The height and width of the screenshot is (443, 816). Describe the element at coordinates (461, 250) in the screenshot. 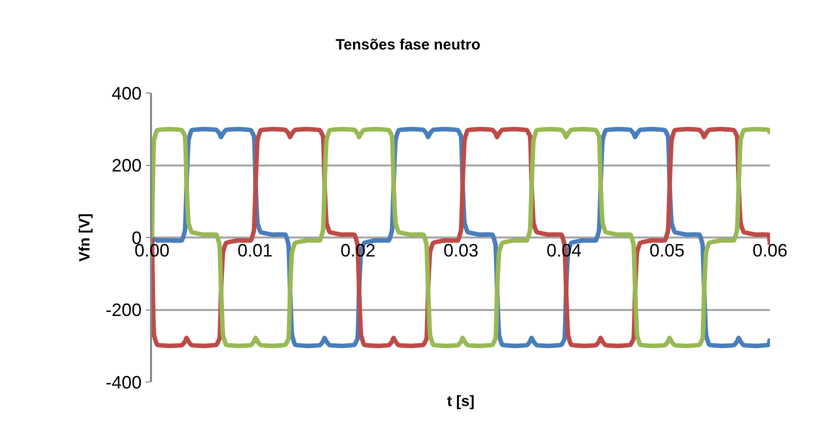

I see `x-tick-label: 0.03` at that location.